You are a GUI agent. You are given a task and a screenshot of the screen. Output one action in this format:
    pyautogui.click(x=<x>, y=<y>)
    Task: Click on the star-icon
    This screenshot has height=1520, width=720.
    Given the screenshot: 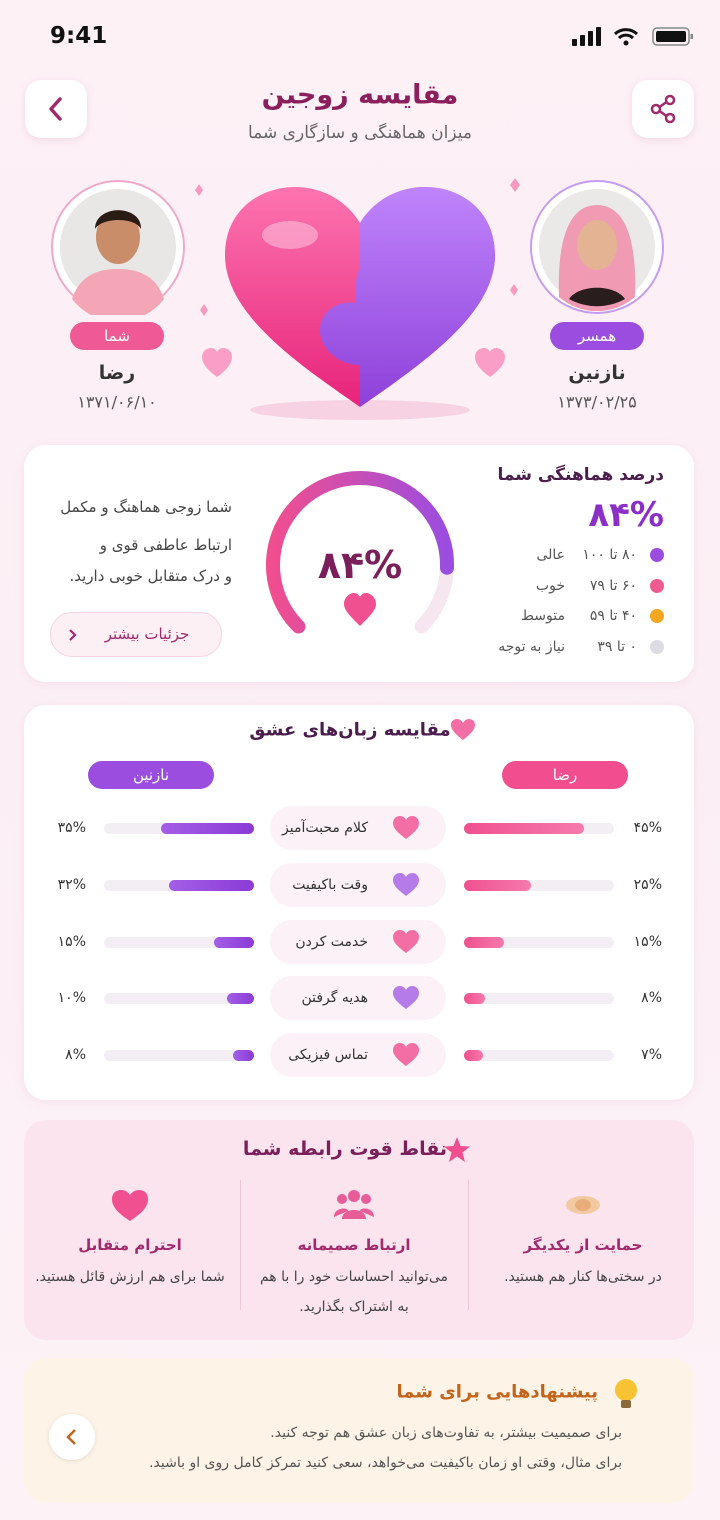 What is the action you would take?
    pyautogui.click(x=457, y=1149)
    